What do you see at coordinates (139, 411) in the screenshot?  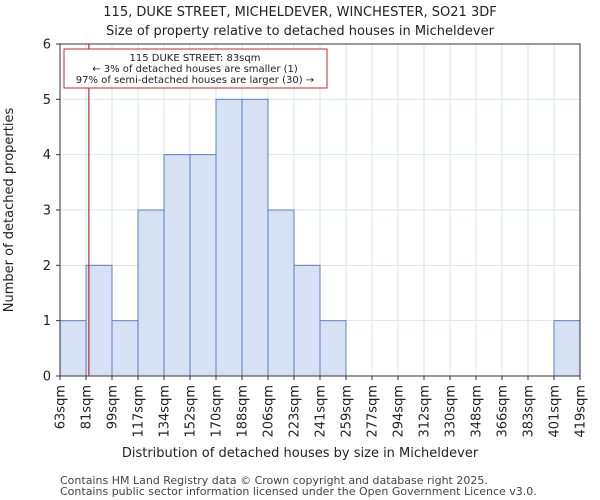 I see `x-tick-label: 117sqm` at bounding box center [139, 411].